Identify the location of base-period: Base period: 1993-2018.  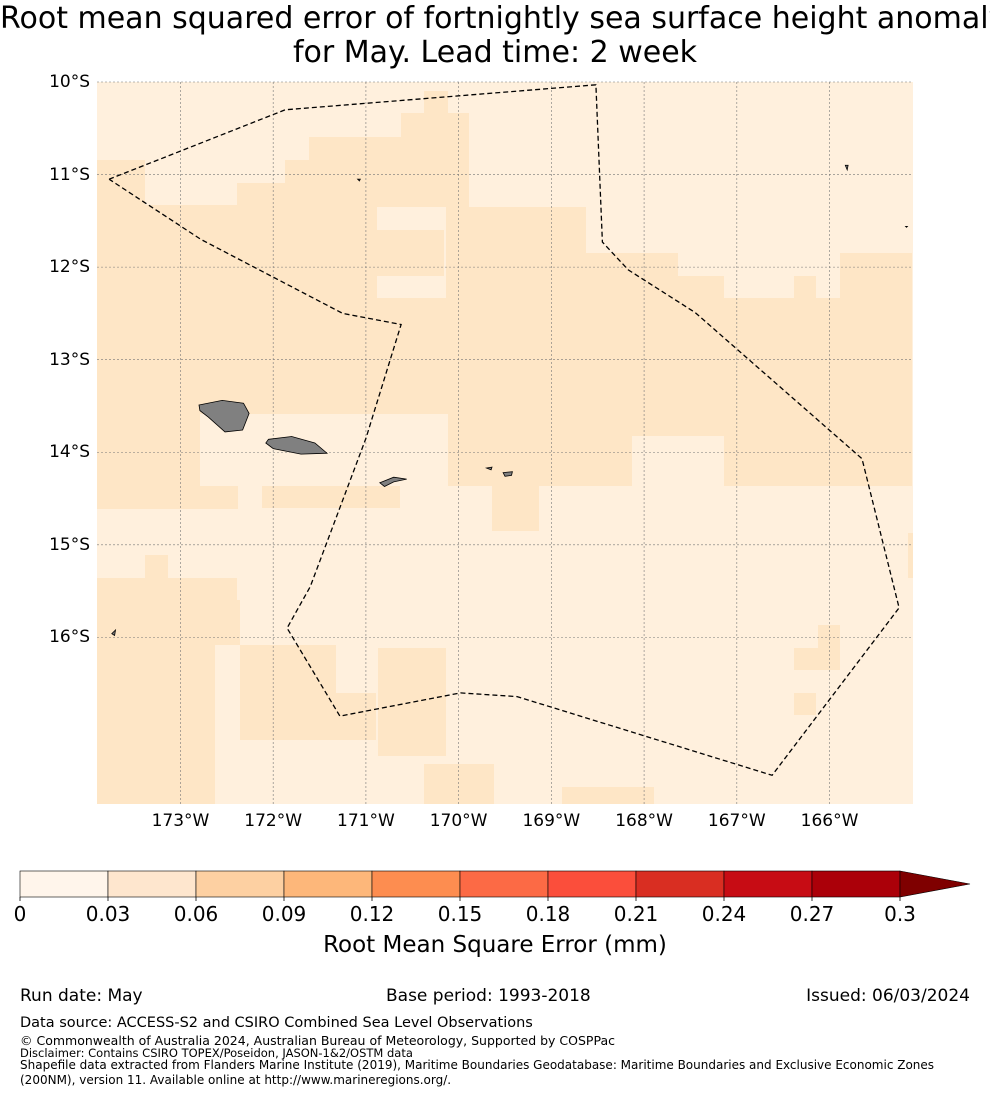
(488, 996).